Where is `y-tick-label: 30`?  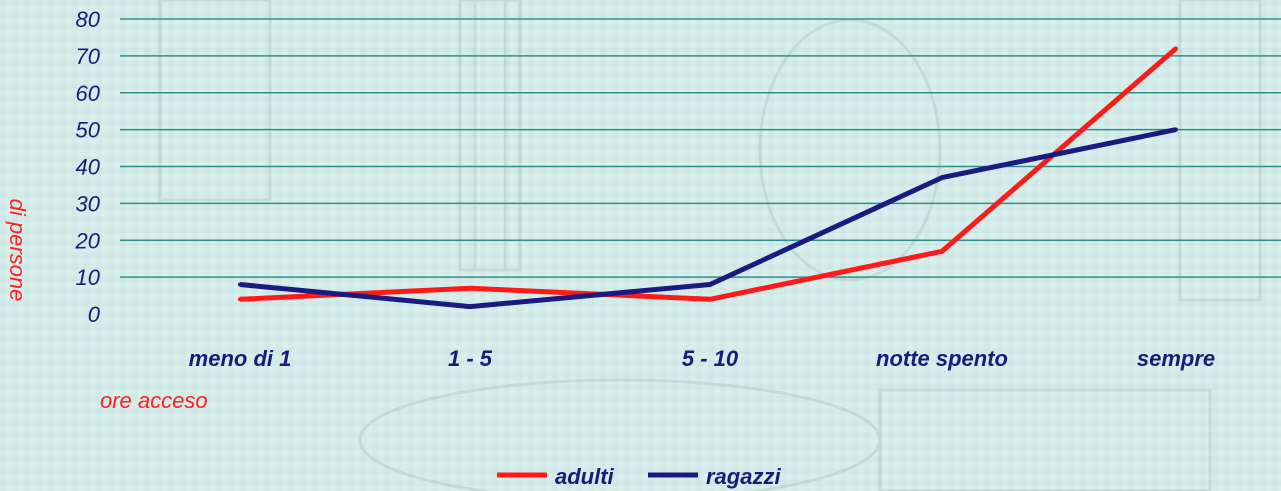
y-tick-label: 30 is located at coordinates (88, 203).